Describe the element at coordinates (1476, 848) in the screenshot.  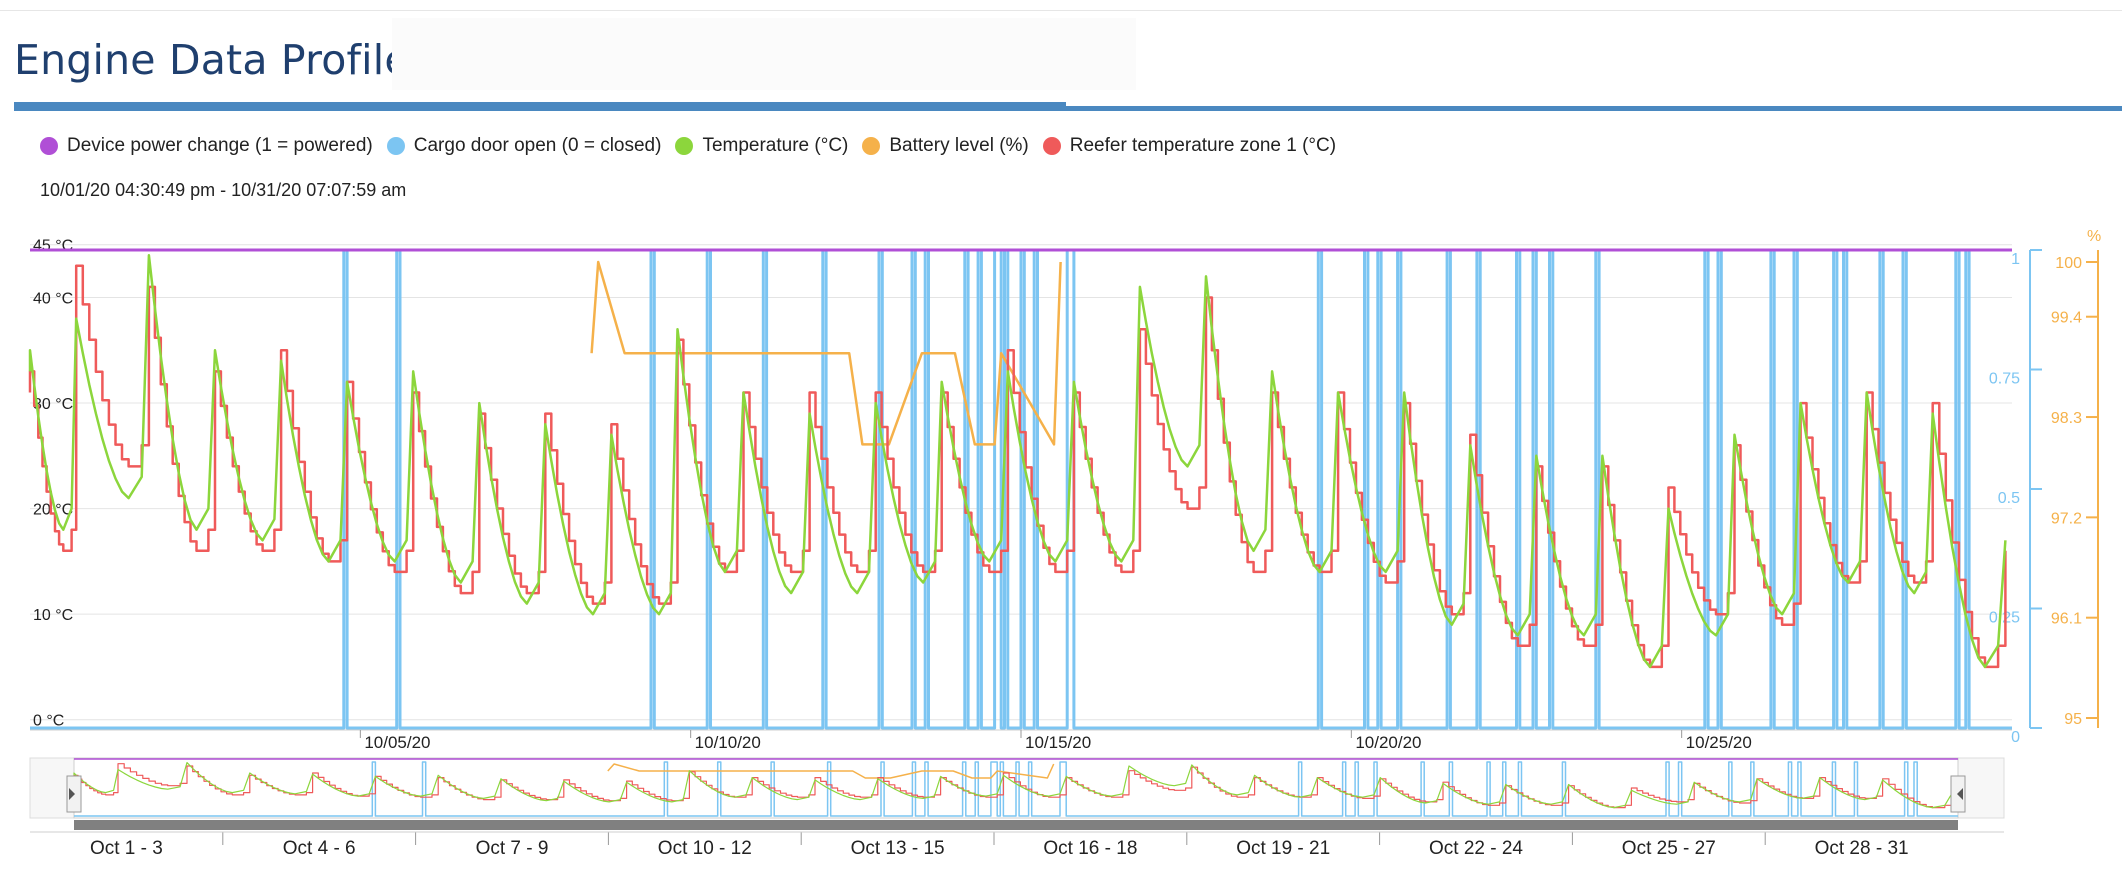
I see `navigator-label: Oct 22 - 24` at that location.